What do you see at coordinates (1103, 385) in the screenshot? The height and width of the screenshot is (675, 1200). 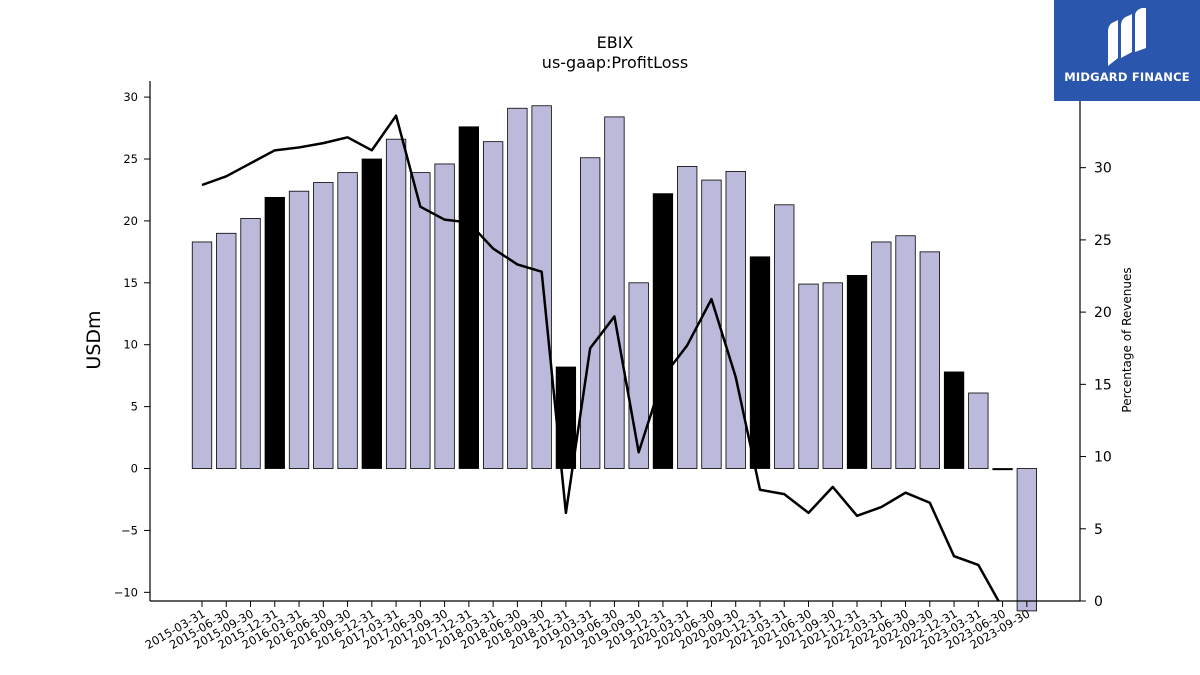 I see `y2-tick-label: 15` at bounding box center [1103, 385].